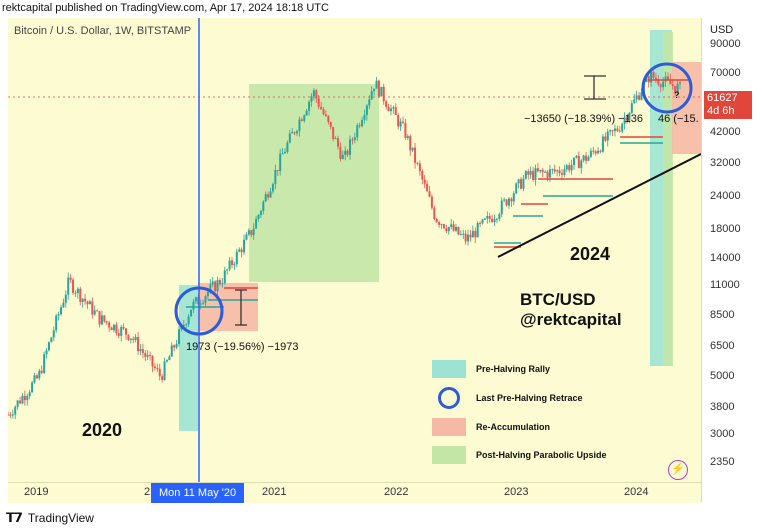  What do you see at coordinates (491, 427) in the screenshot?
I see `legend-item-reaccumulation: Re-Accumulation` at bounding box center [491, 427].